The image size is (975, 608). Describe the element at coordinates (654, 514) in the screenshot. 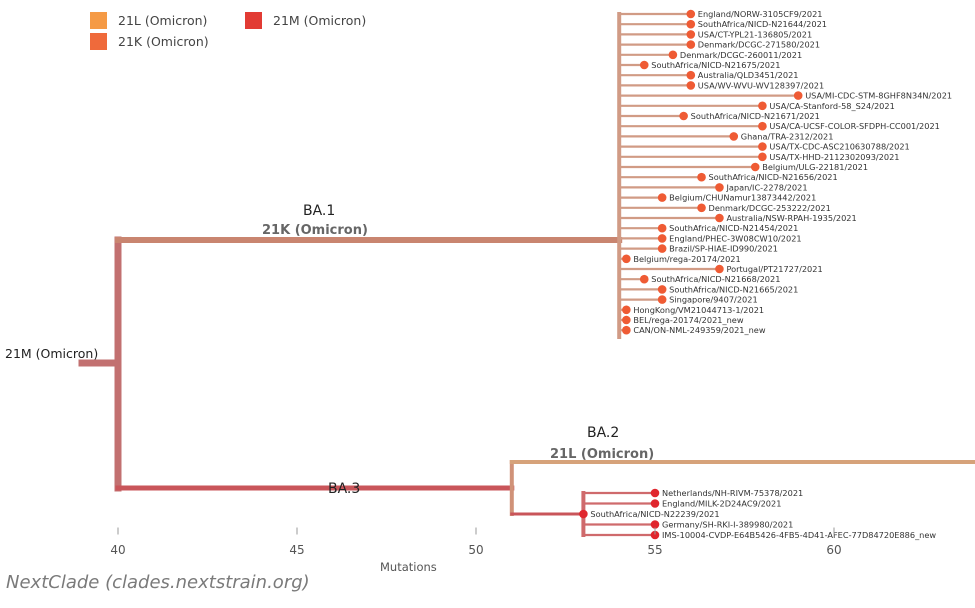

I see `ba3-tip-label: SouthAfrica/NICD-N22239/2021` at that location.